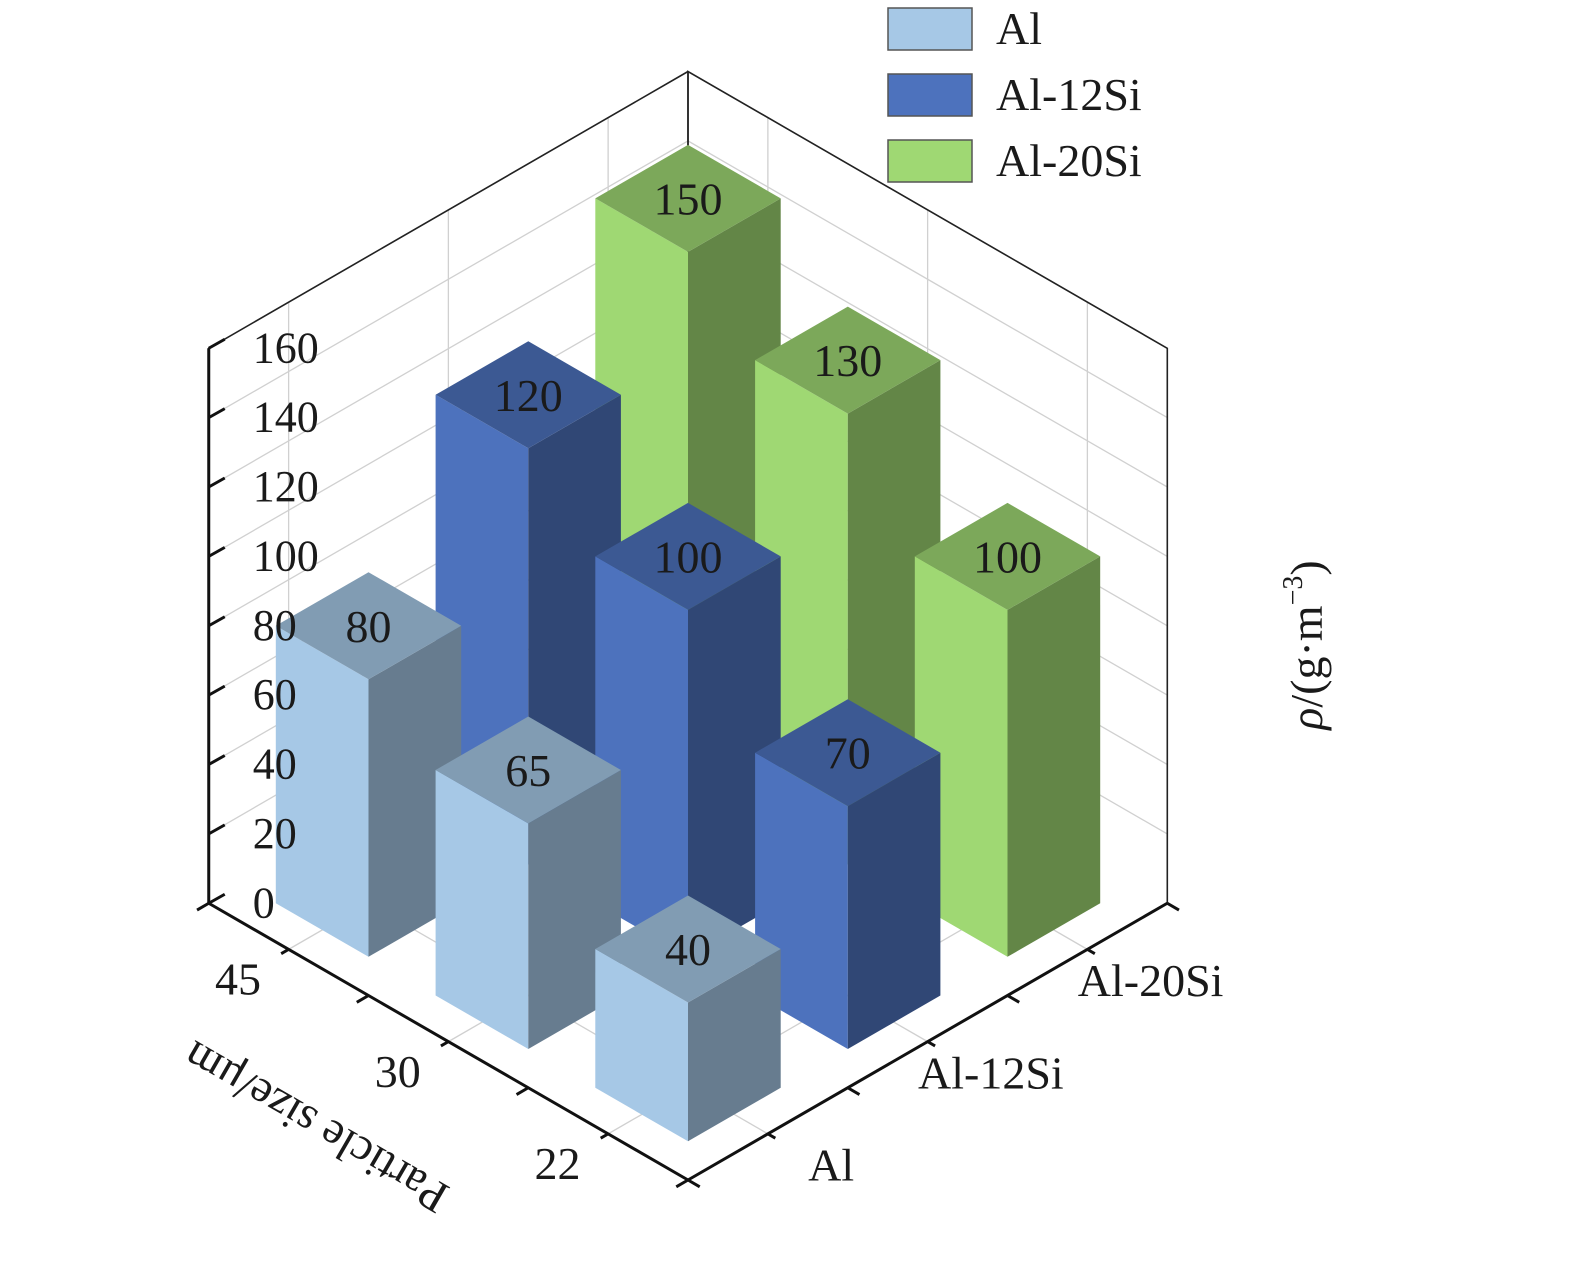  I want to click on y-tick-label: Al-20Si, so click(1151, 980).